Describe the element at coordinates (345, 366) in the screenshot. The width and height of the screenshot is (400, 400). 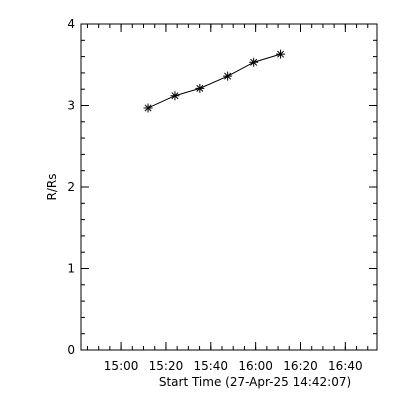
I see `x-tick-label: 16:40` at that location.